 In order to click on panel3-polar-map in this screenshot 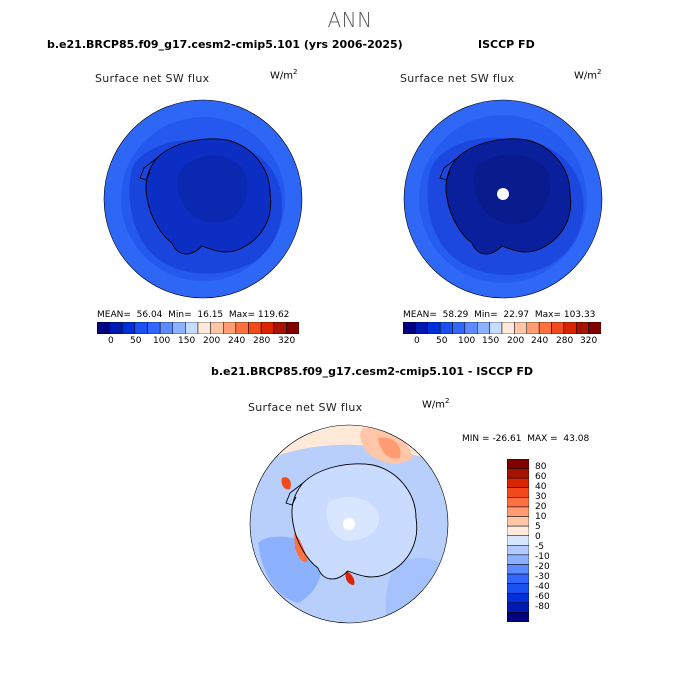, I will do `click(349, 524)`.